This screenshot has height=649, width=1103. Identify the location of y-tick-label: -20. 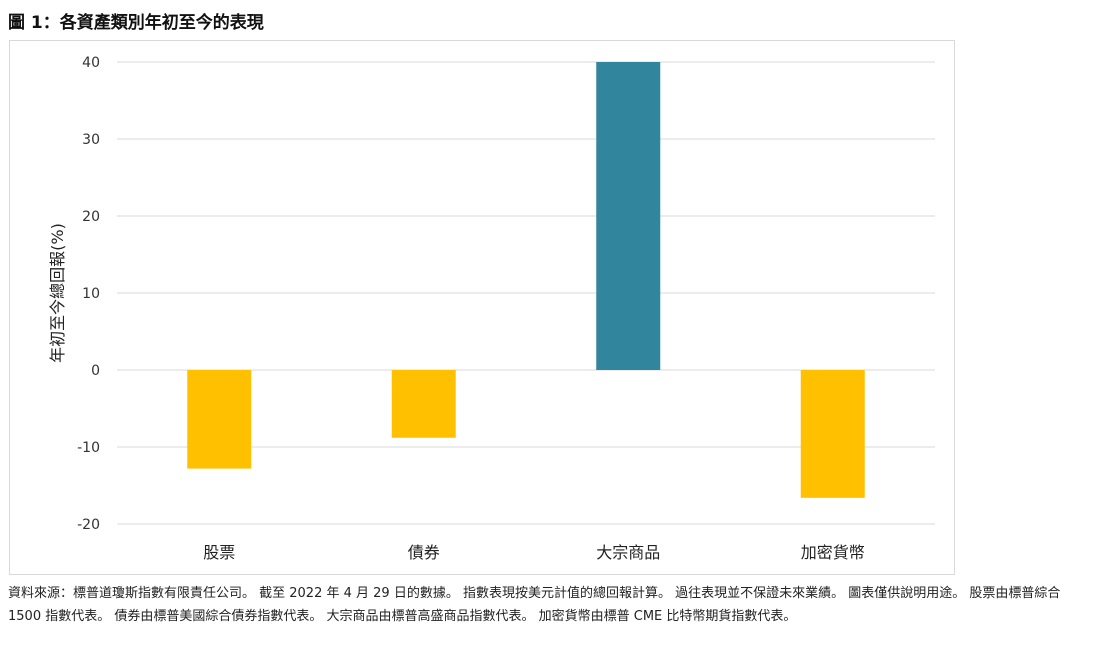
(88, 525).